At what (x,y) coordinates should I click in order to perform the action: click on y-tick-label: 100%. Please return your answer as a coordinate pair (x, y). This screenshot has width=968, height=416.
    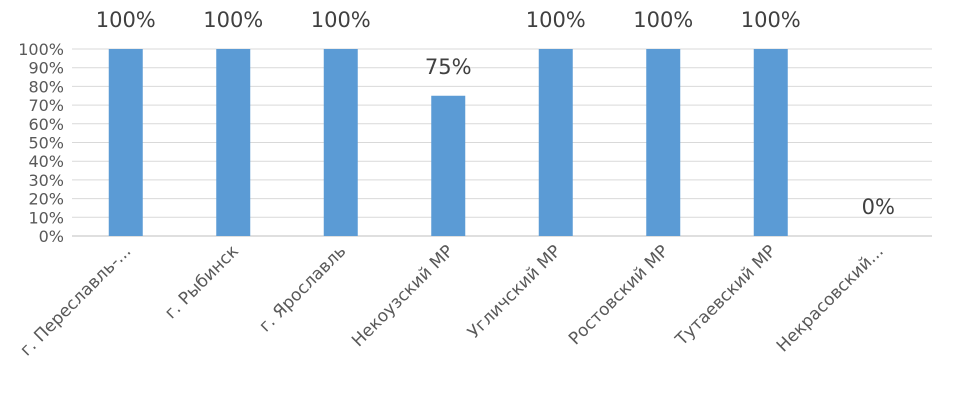
    Looking at the image, I should click on (41, 49).